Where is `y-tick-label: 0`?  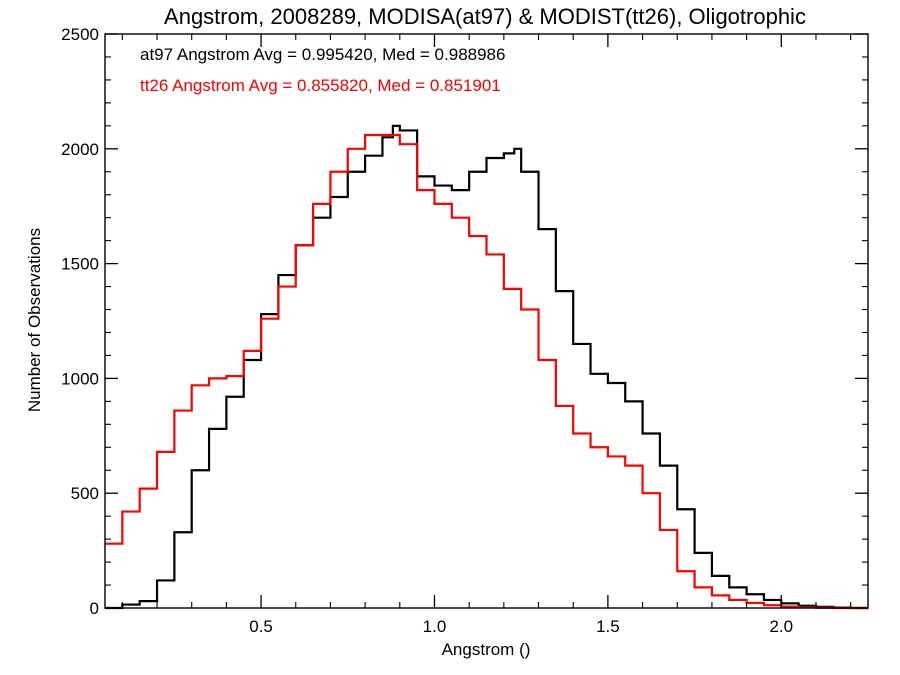 y-tick-label: 0 is located at coordinates (94, 608).